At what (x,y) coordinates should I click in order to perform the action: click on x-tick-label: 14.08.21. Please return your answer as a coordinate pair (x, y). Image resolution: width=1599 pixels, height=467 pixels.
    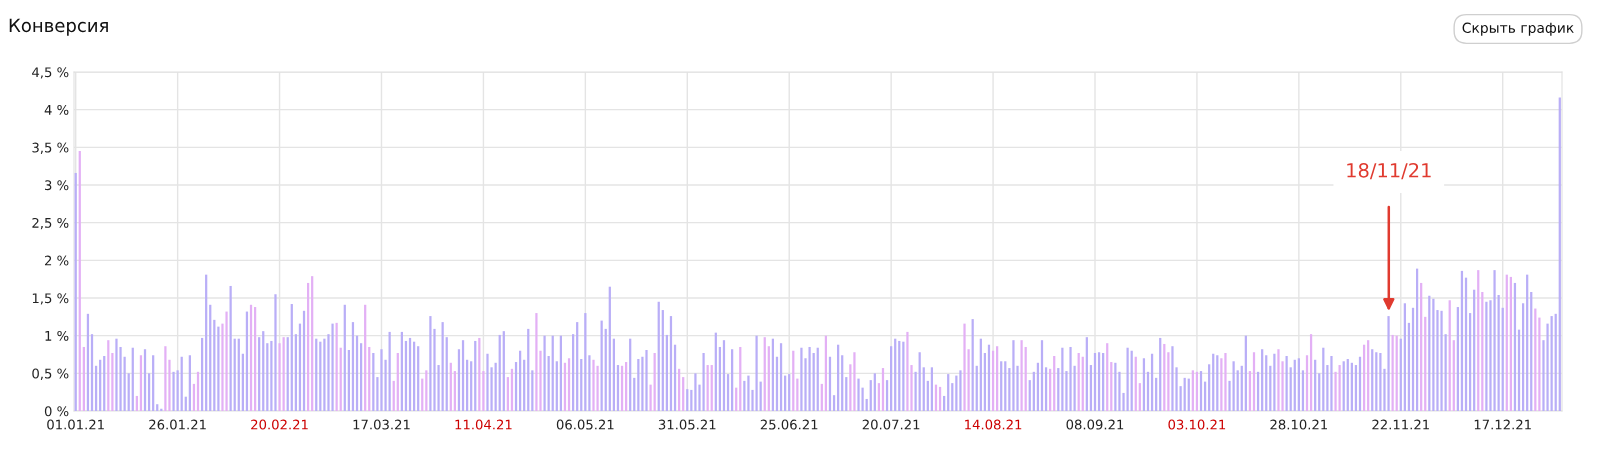
    Looking at the image, I should click on (993, 424).